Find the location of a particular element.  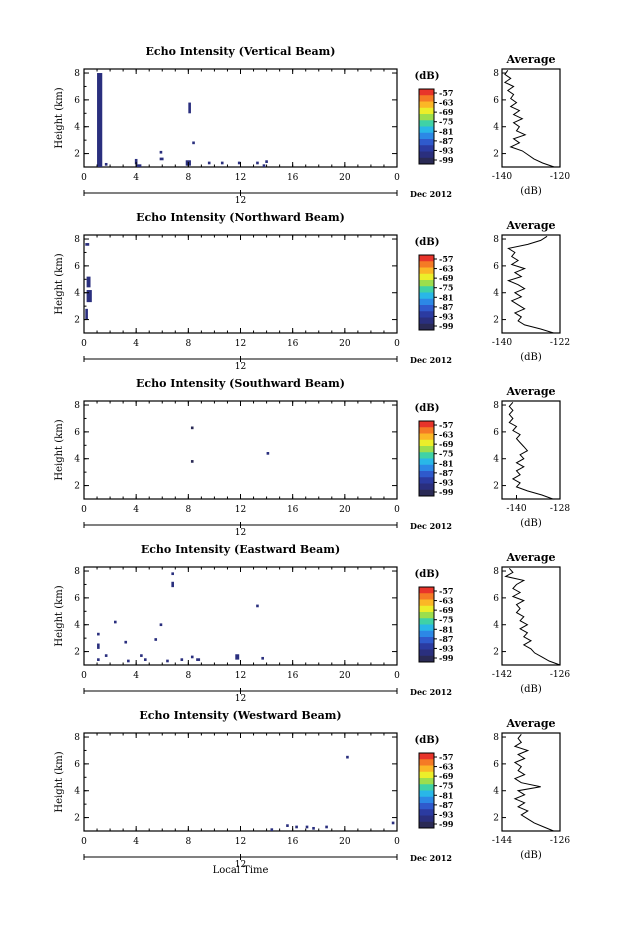

chart-title: Echo Intensity (Vertical Beam) is located at coordinates (240, 51).